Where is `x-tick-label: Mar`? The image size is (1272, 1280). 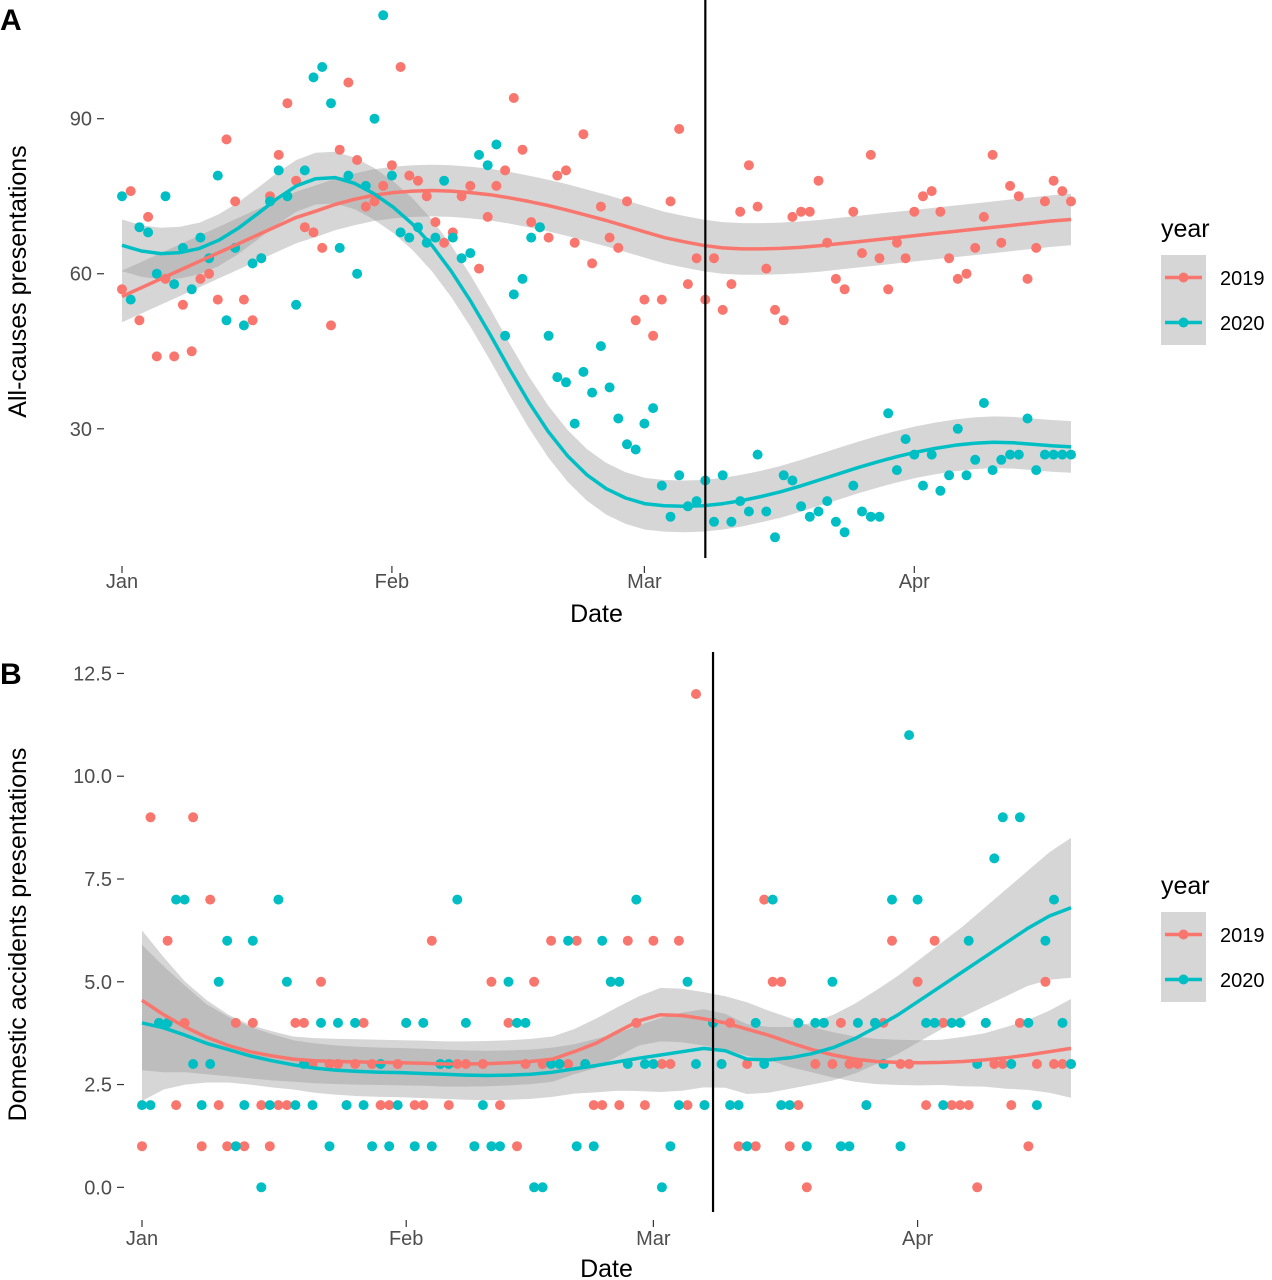
x-tick-label: Mar is located at coordinates (653, 1239).